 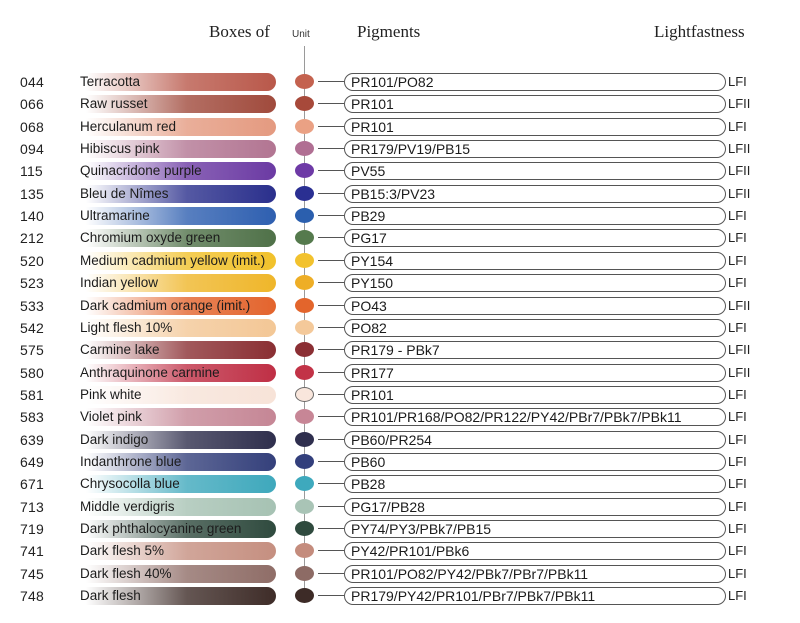 I want to click on color-code: 542, so click(x=32, y=327).